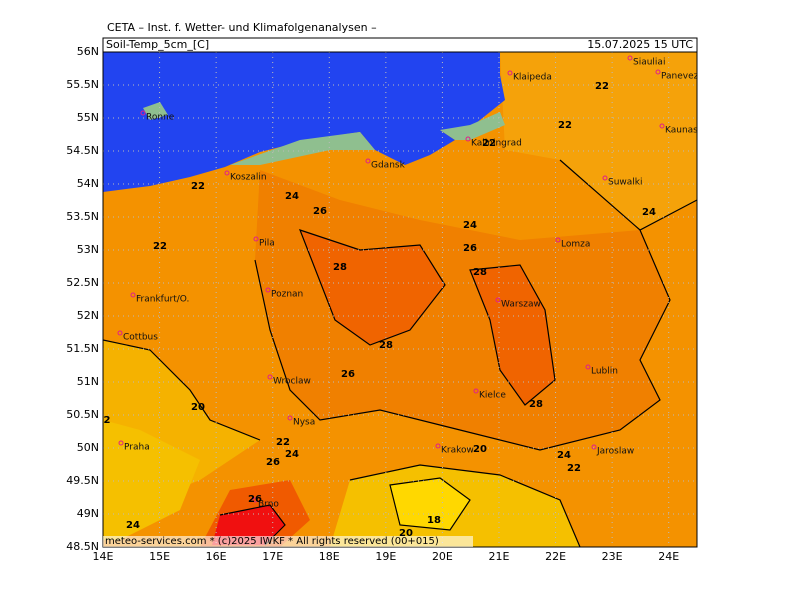 The height and width of the screenshot is (604, 800). What do you see at coordinates (88, 315) in the screenshot?
I see `lat-label: 52N` at bounding box center [88, 315].